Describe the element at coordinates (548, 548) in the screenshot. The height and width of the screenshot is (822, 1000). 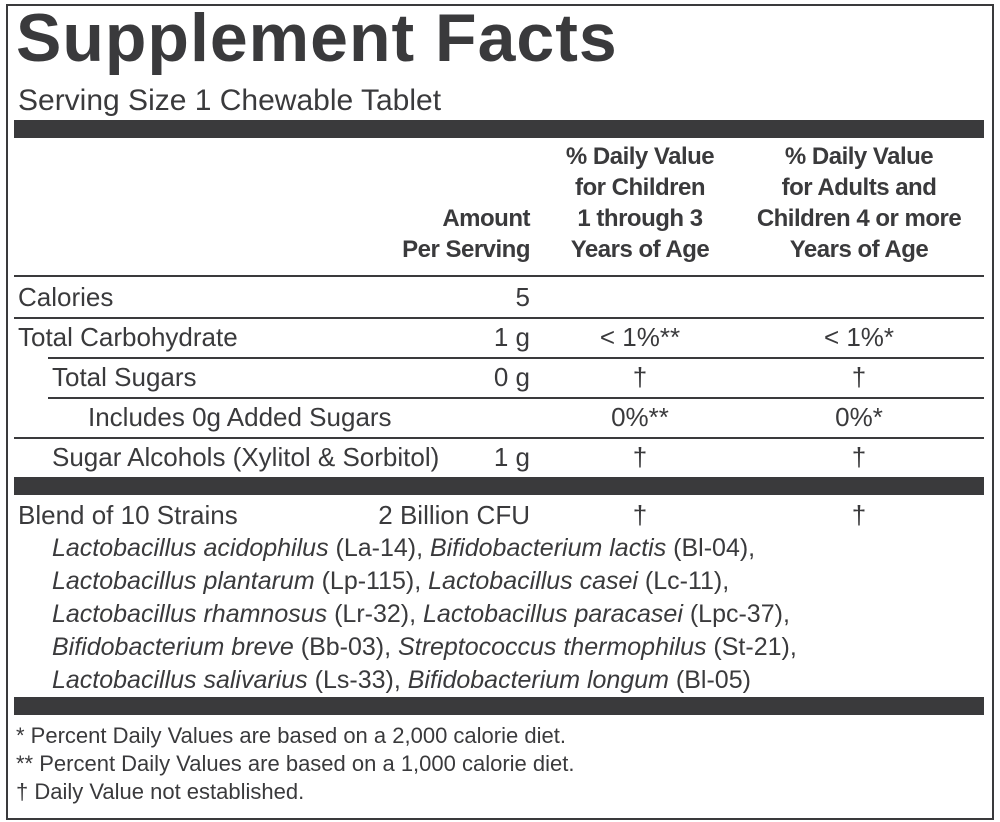
I see `strain-name: Bifidobacterium lactis` at that location.